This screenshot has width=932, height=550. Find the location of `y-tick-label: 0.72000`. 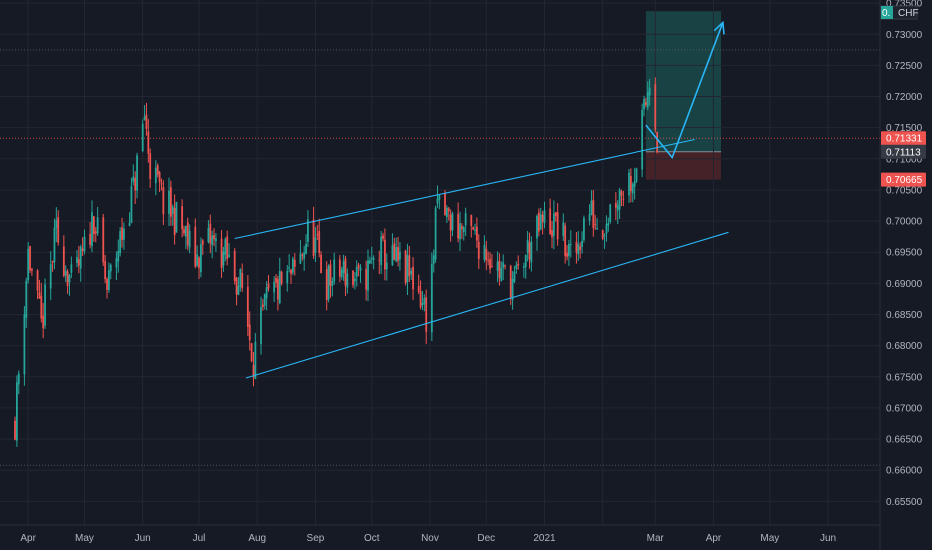

y-tick-label: 0.72000 is located at coordinates (904, 97).